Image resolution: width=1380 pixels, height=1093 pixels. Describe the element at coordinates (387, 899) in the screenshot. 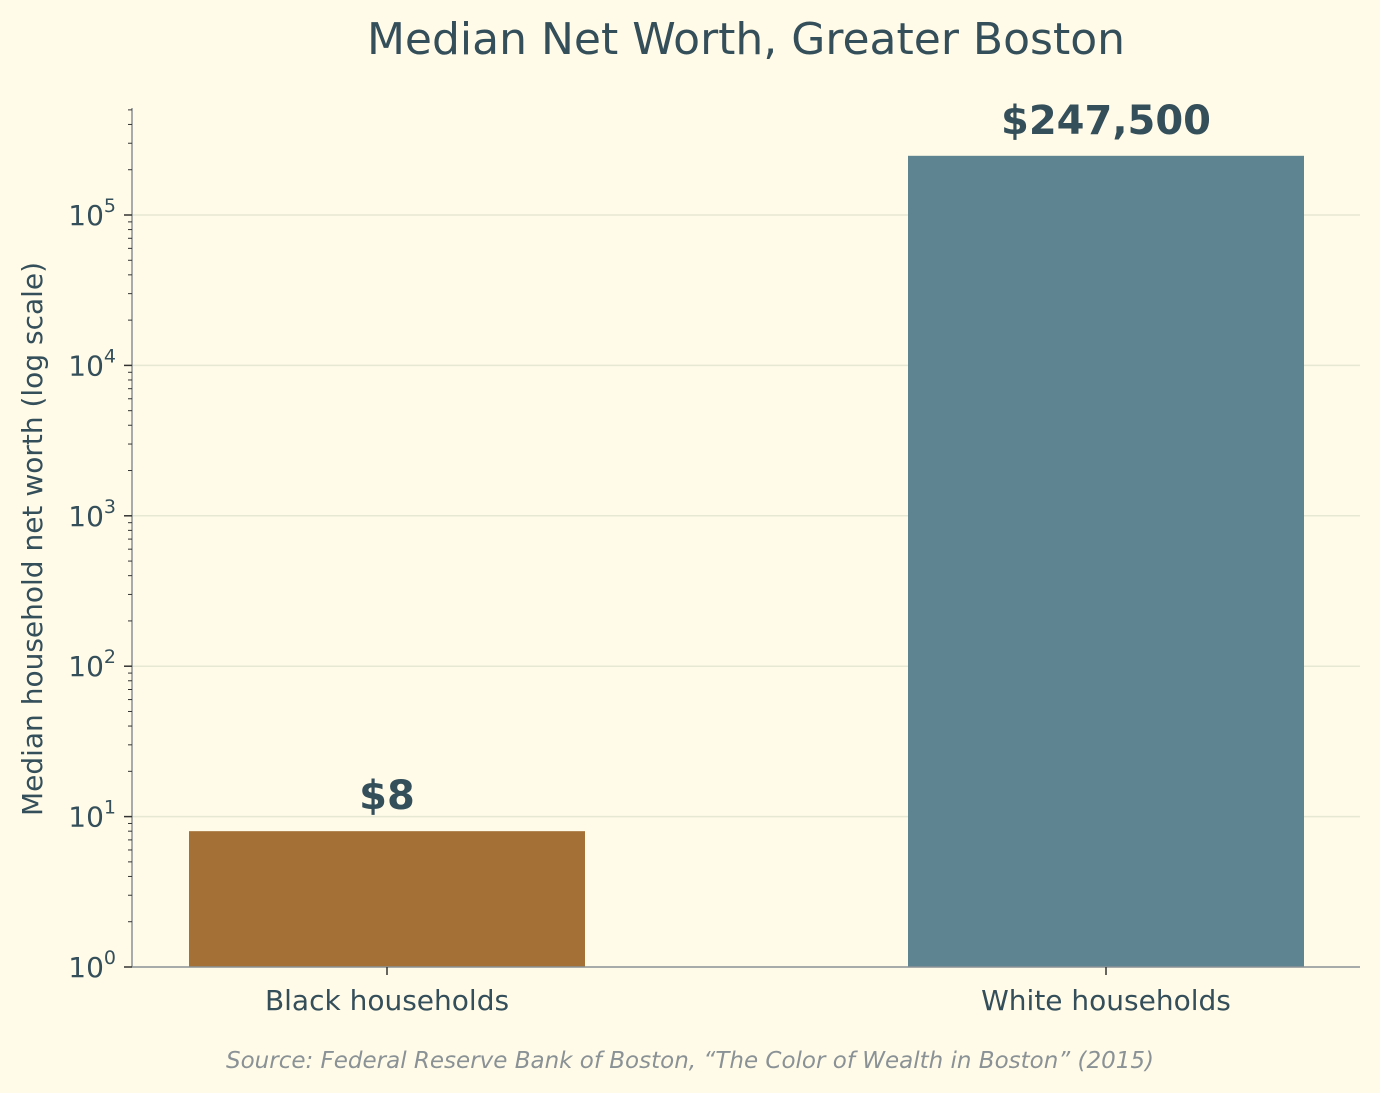

I see `bar` at that location.